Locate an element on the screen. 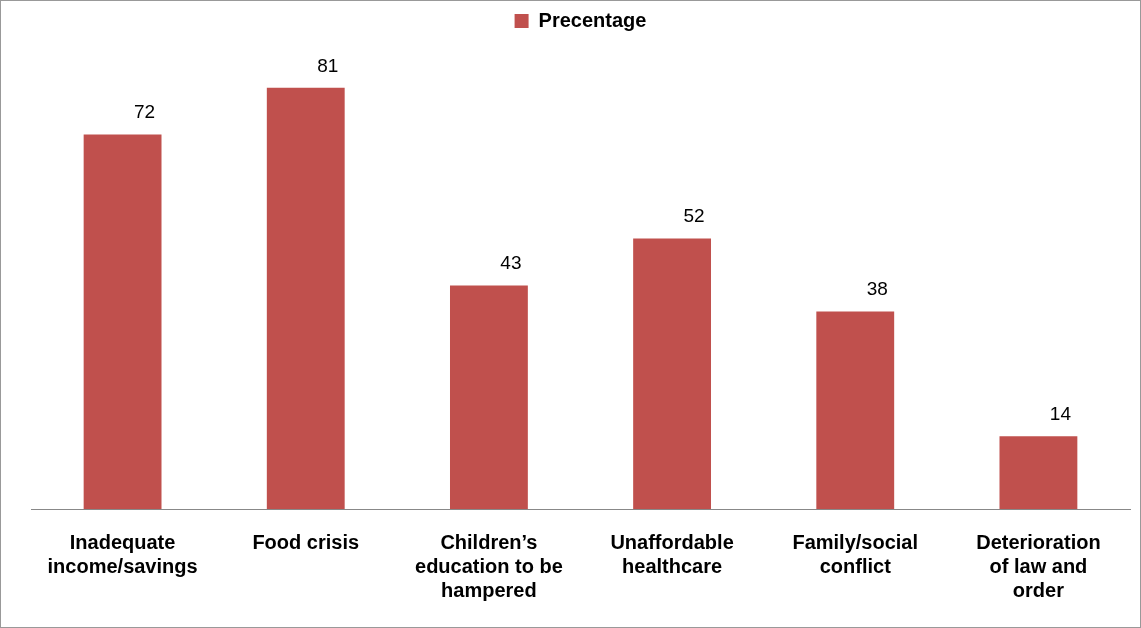 Image resolution: width=1141 pixels, height=628 pixels. data-label: 81 is located at coordinates (328, 65).